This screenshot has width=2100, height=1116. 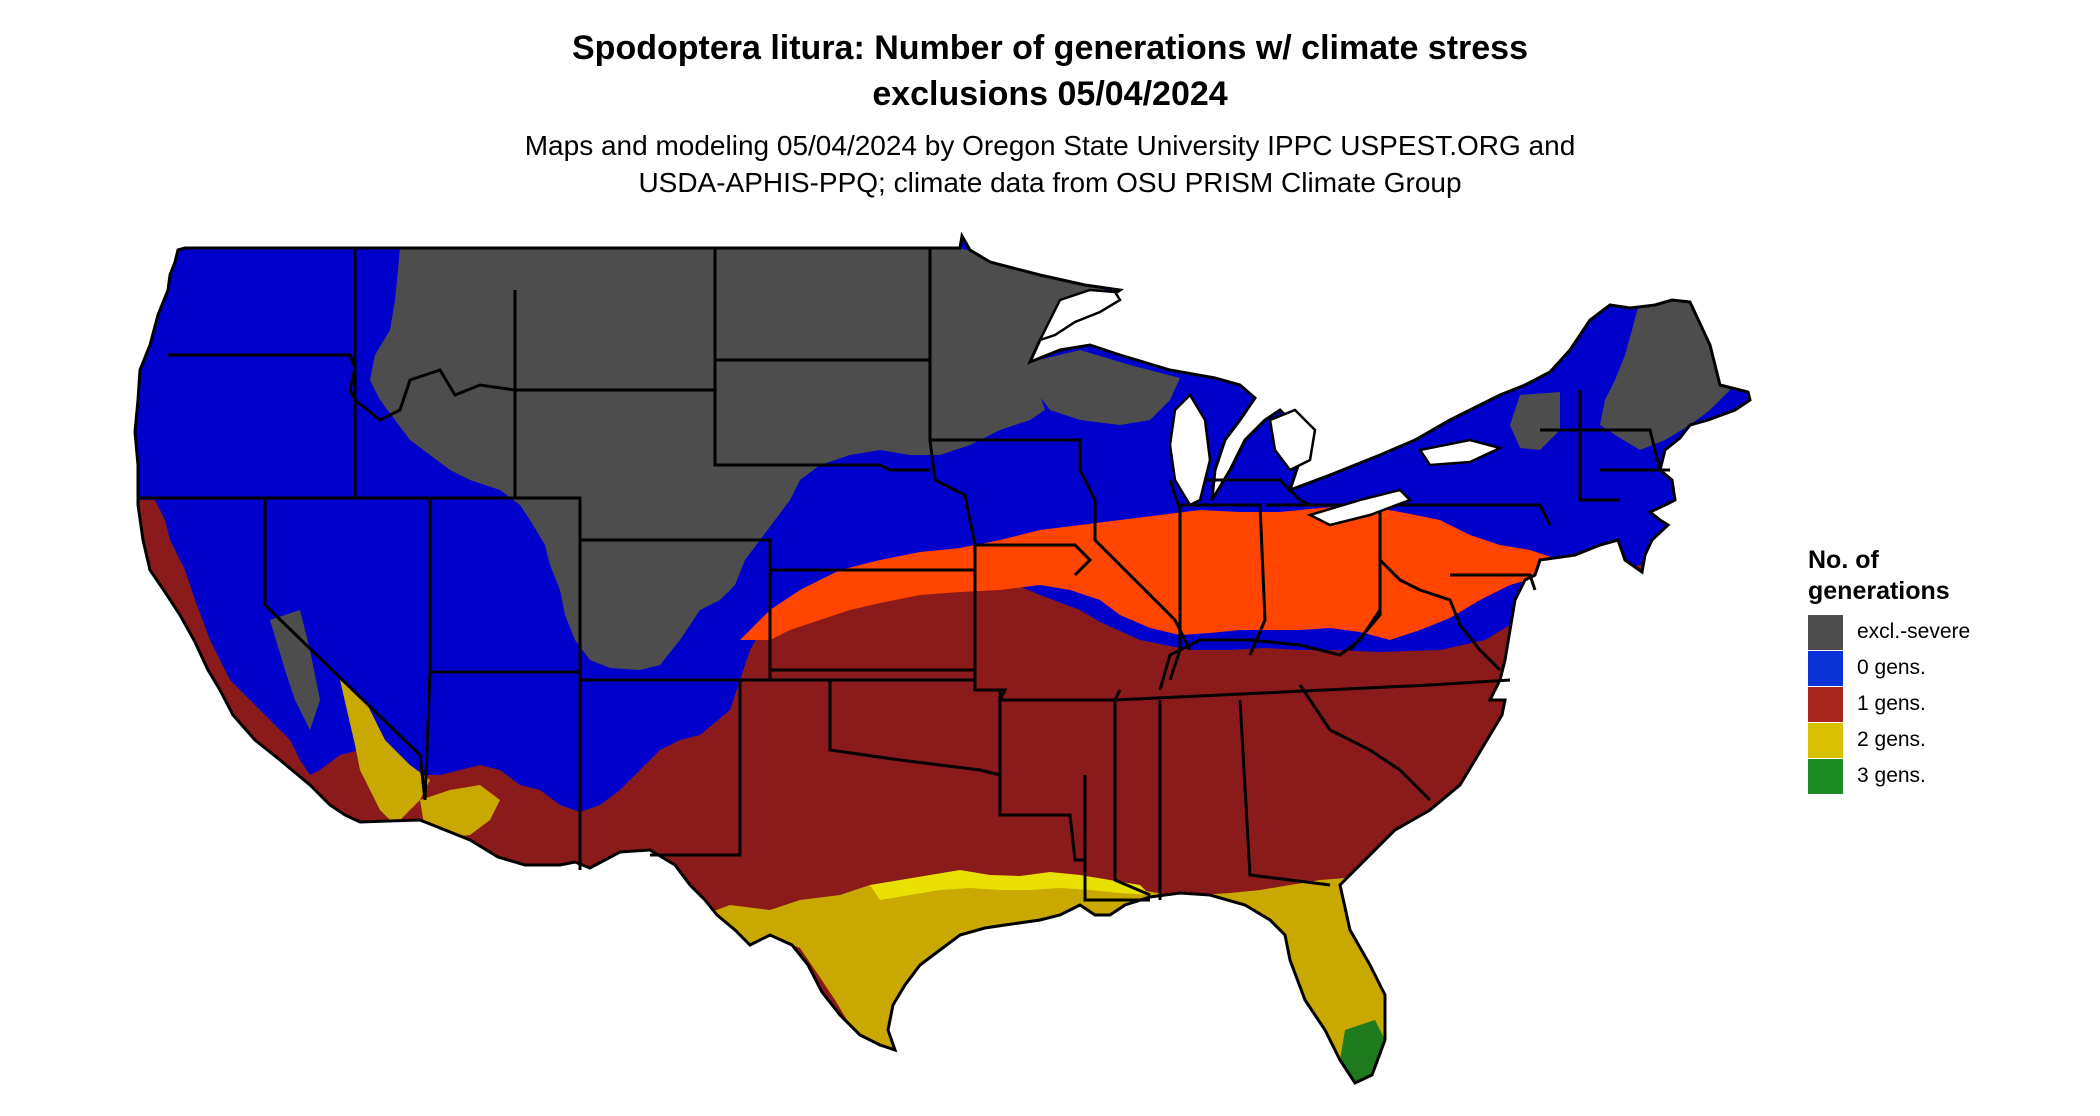 What do you see at coordinates (1891, 775) in the screenshot?
I see `legend-label: 3 gens.` at bounding box center [1891, 775].